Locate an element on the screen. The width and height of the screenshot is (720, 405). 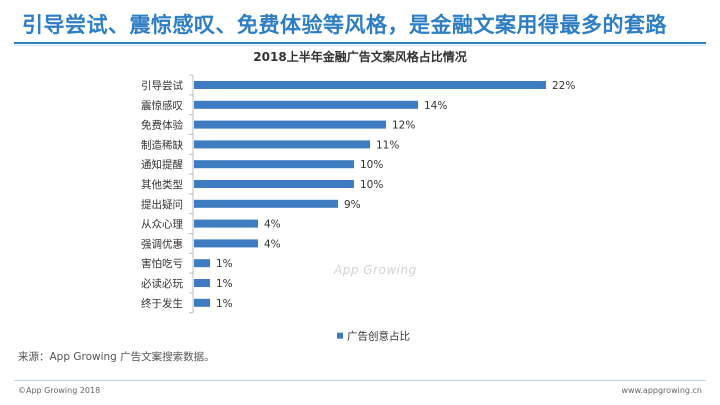
slide-title: 引导尝试、震惊感叹、免费体验等风格，是金融文案用得最多的套路 is located at coordinates (344, 25).